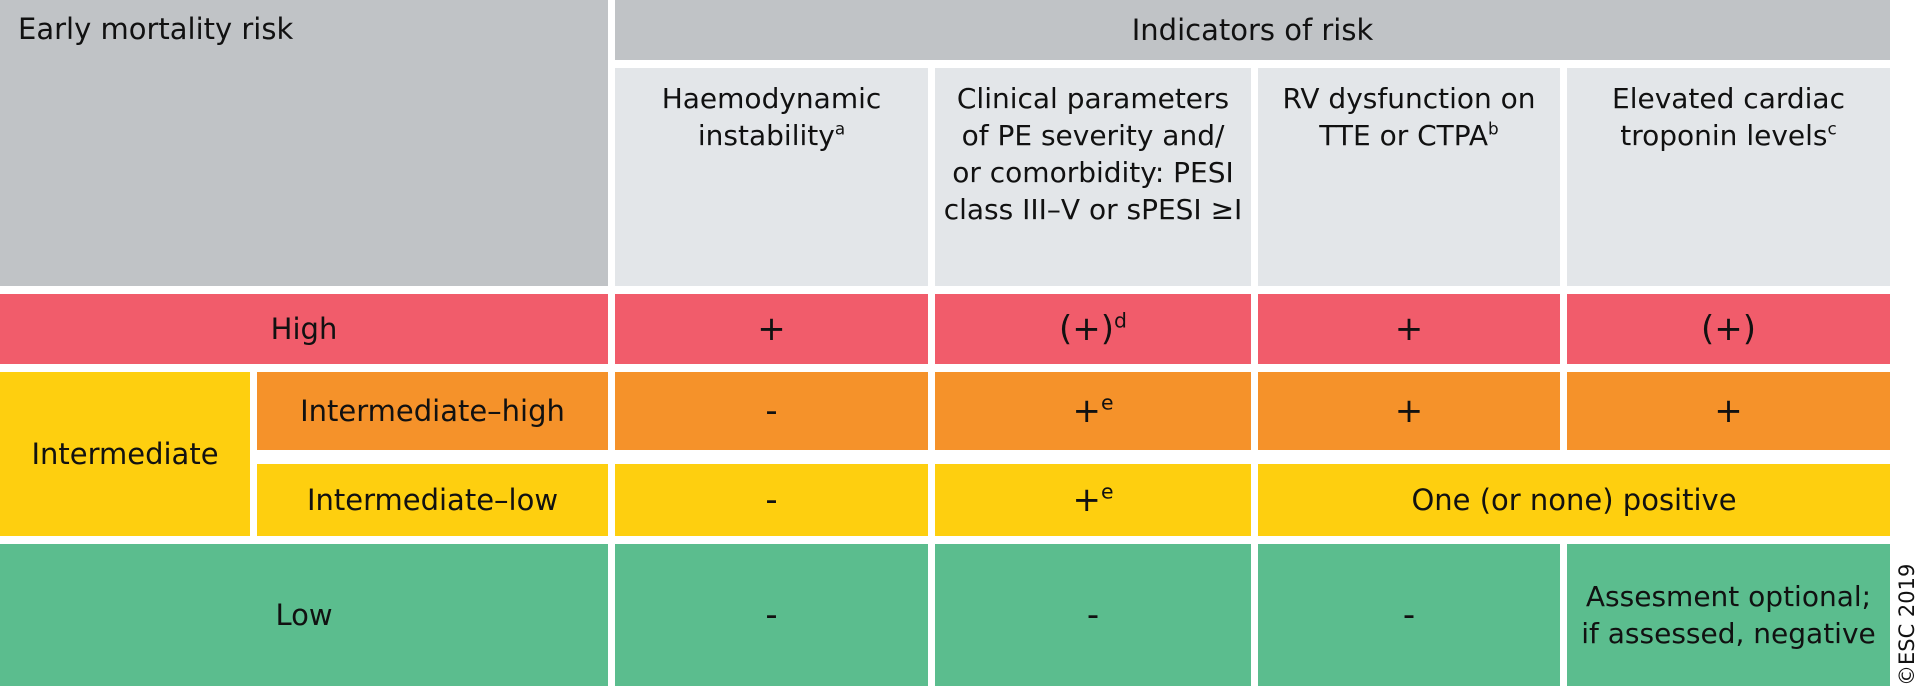 This screenshot has width=1920, height=686. I want to click on column-header-troponin: Elevated cardiac troponin levelsc, so click(1728, 177).